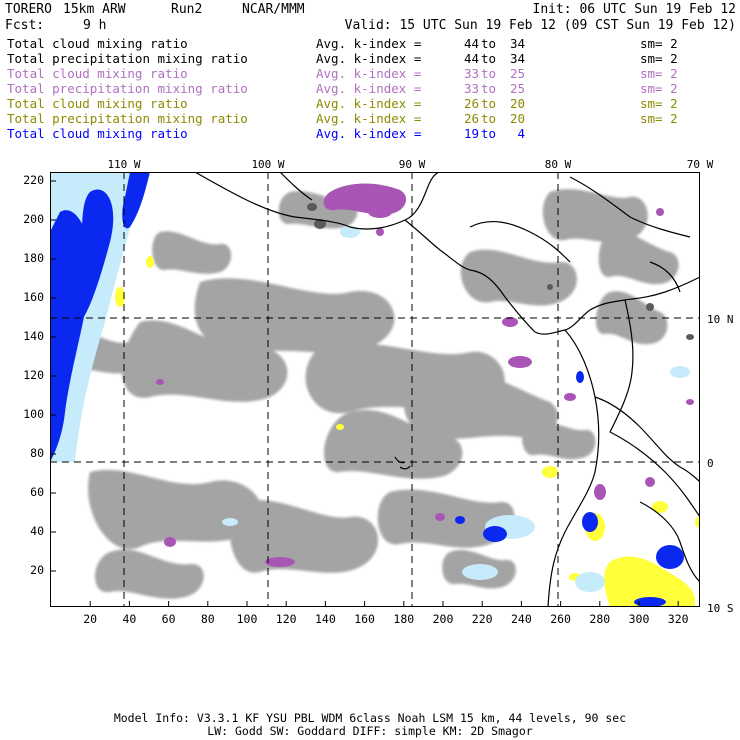 The width and height of the screenshot is (740, 740). What do you see at coordinates (521, 619) in the screenshot?
I see `x-tick-label: 240` at bounding box center [521, 619].